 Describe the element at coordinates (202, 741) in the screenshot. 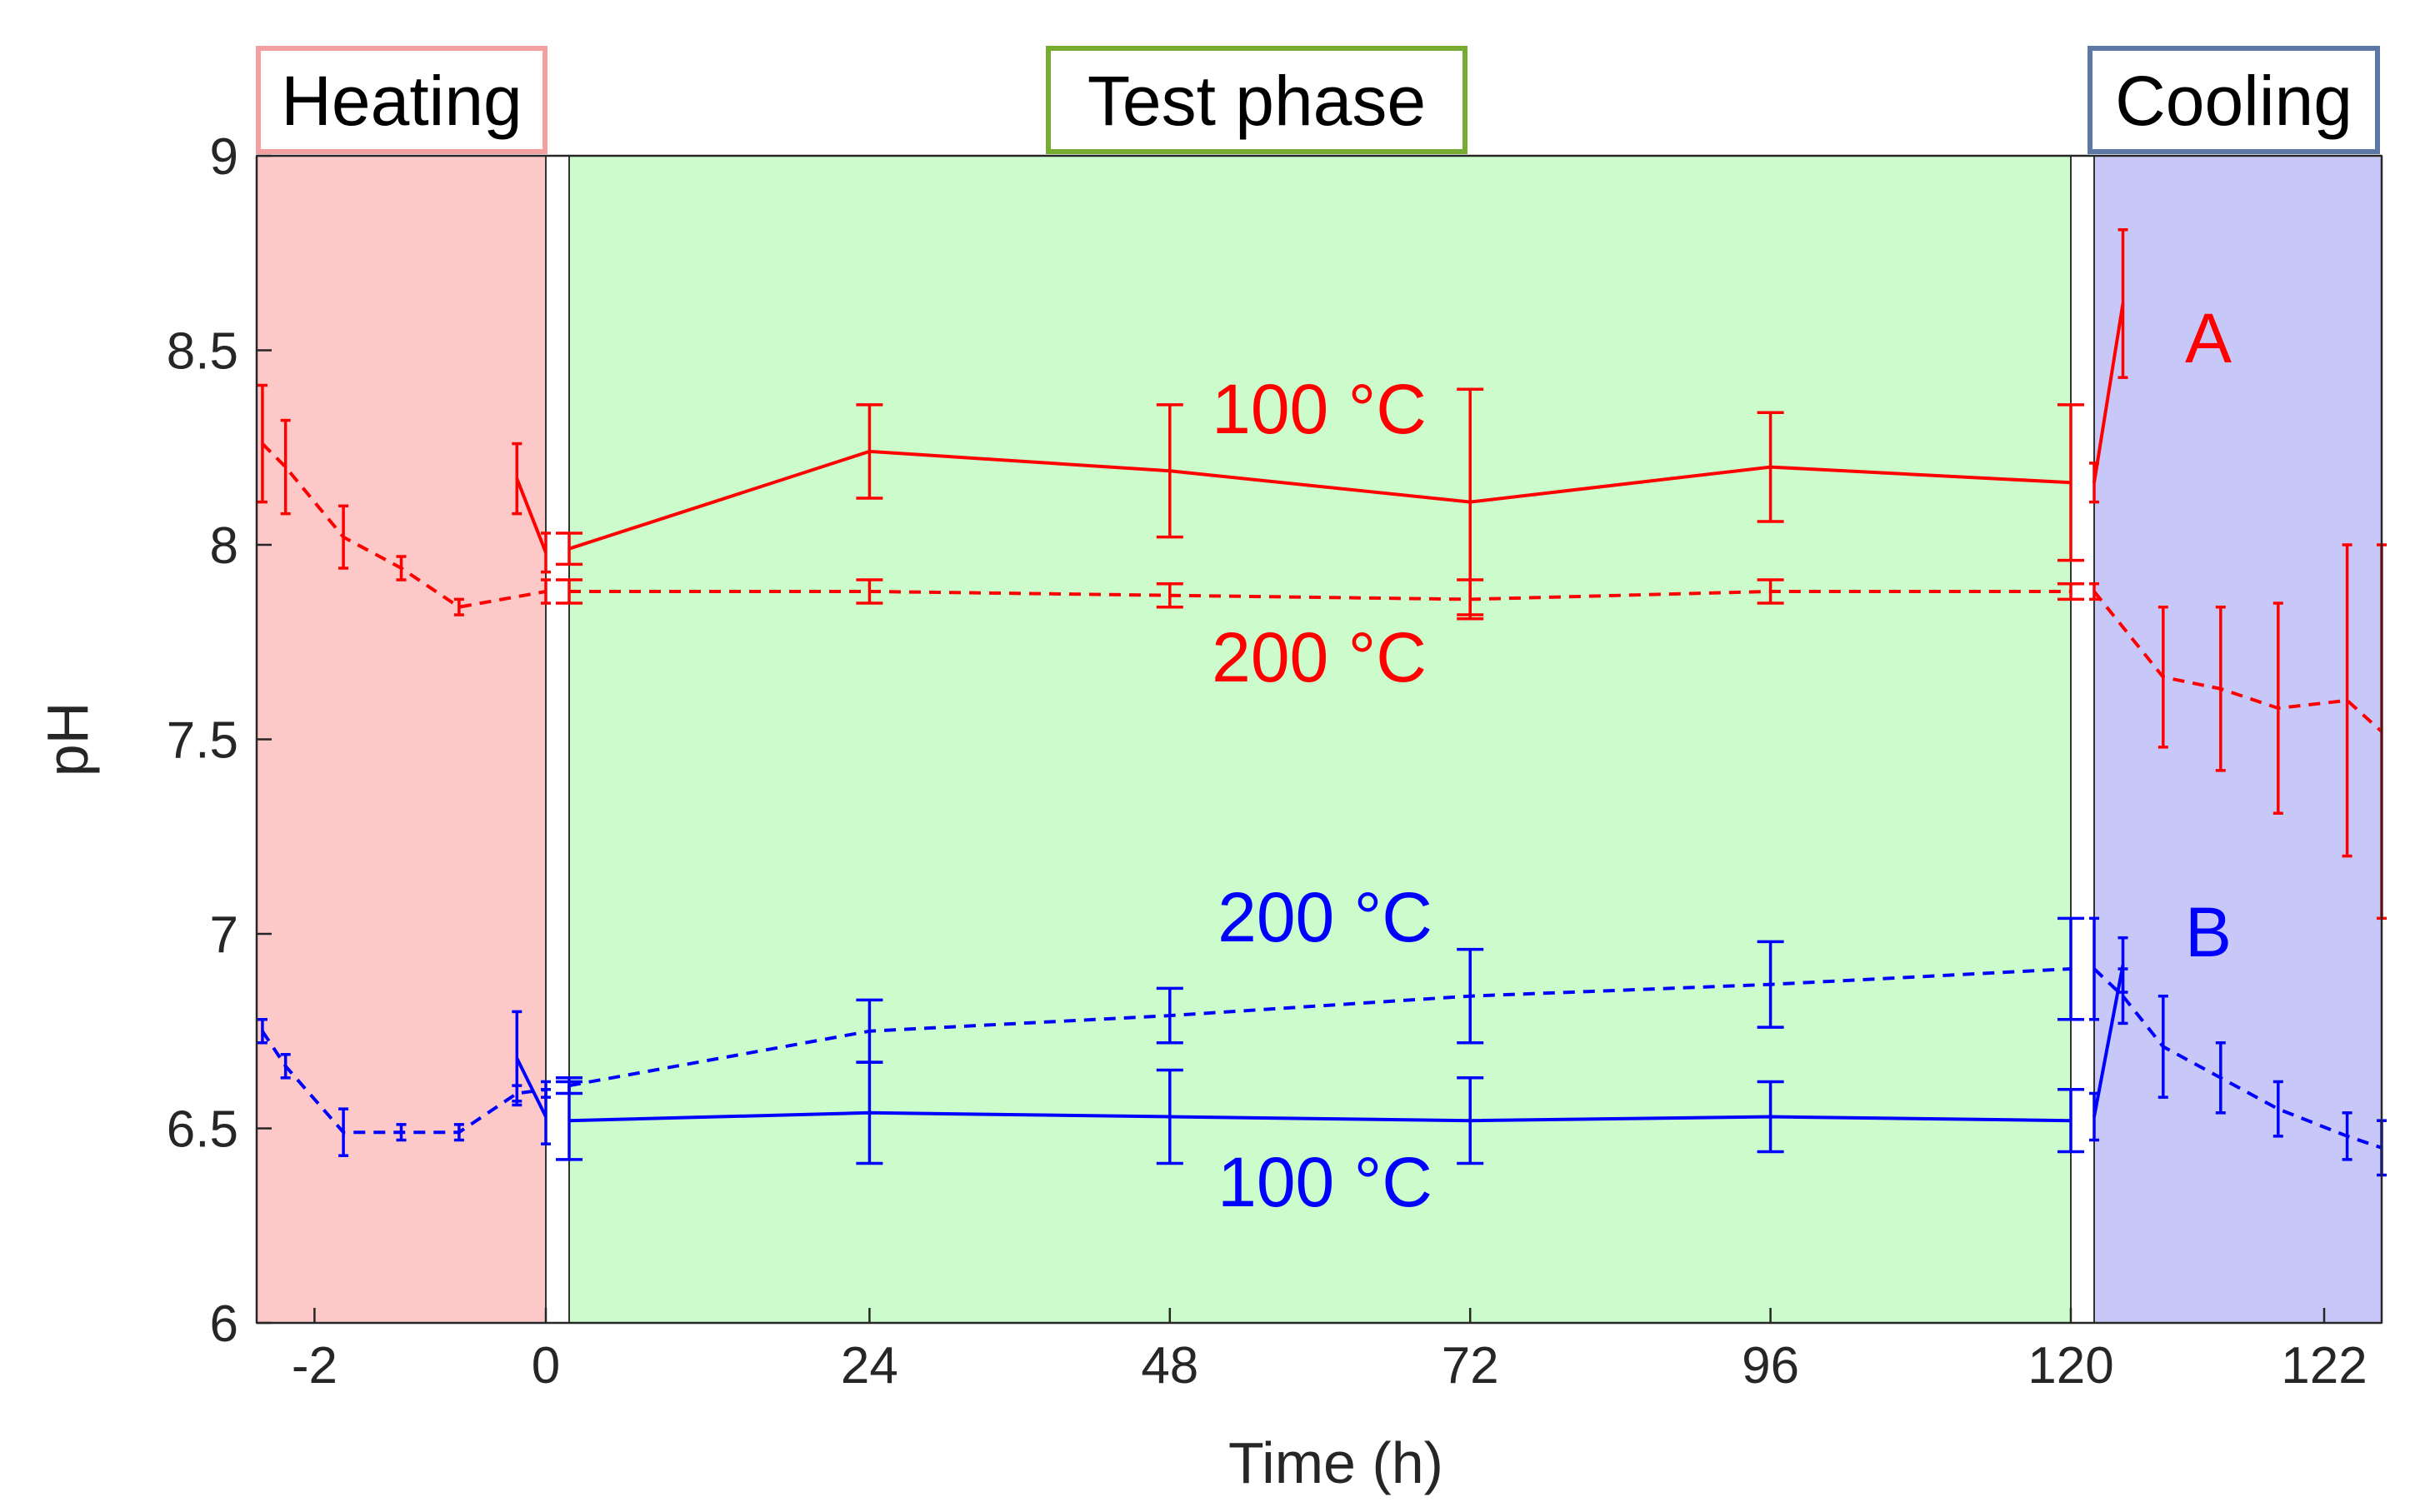

I see `y-tick-label: 7.5` at that location.